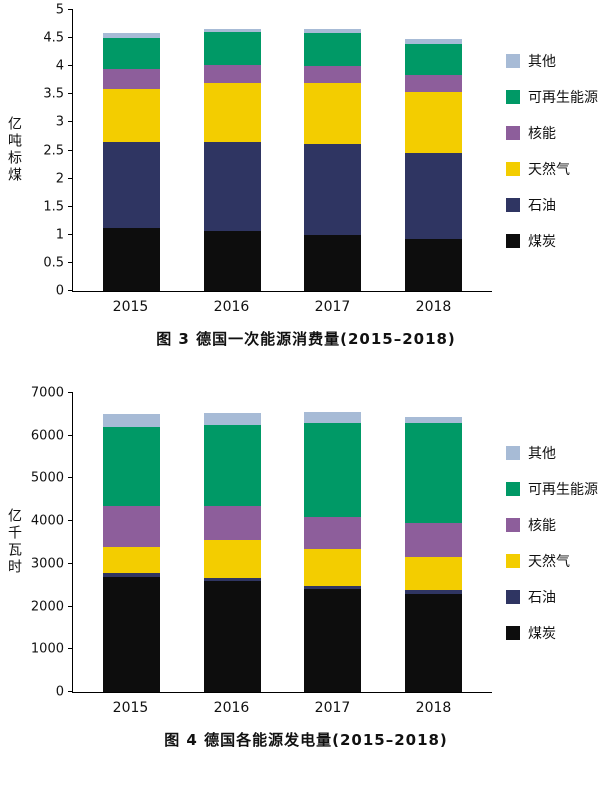 The height and width of the screenshot is (786, 612). Describe the element at coordinates (53, 38) in the screenshot. I see `y-tick-label: 4.5` at that location.